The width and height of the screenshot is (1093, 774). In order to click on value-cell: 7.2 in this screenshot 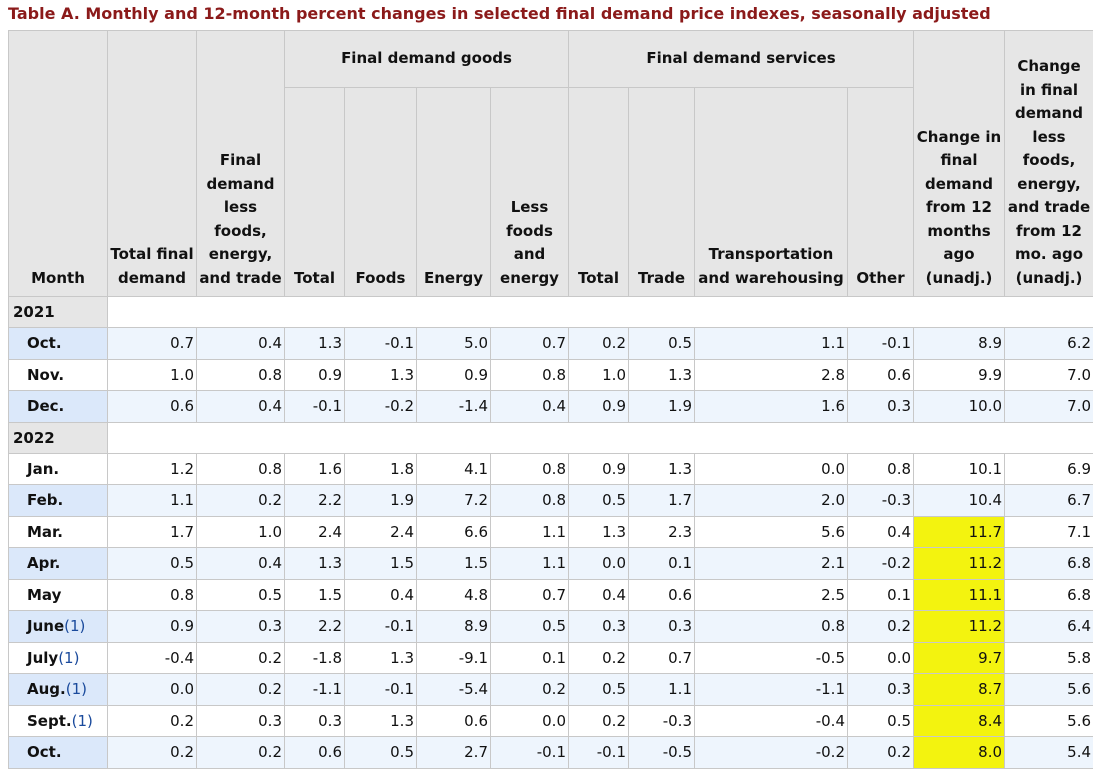, I will do `click(453, 500)`.